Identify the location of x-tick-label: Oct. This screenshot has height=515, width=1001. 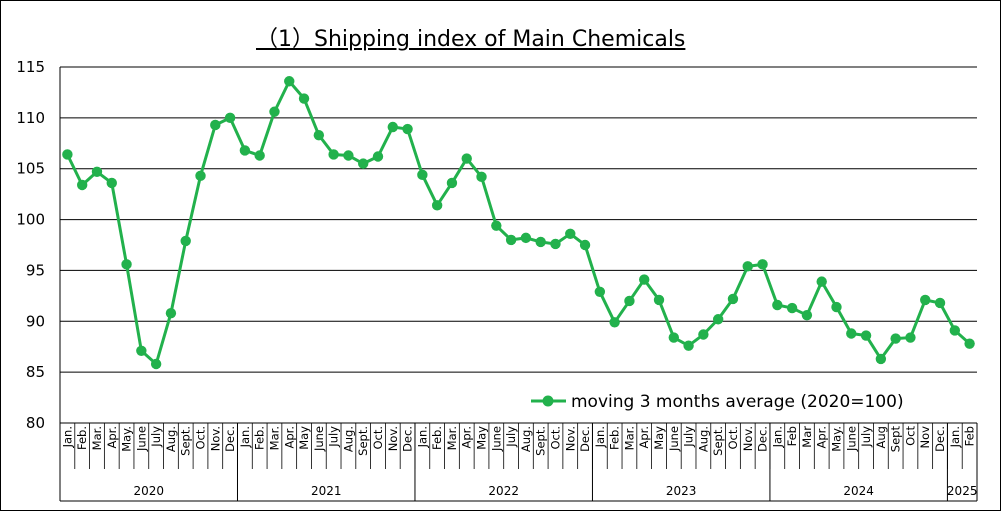
(910, 436).